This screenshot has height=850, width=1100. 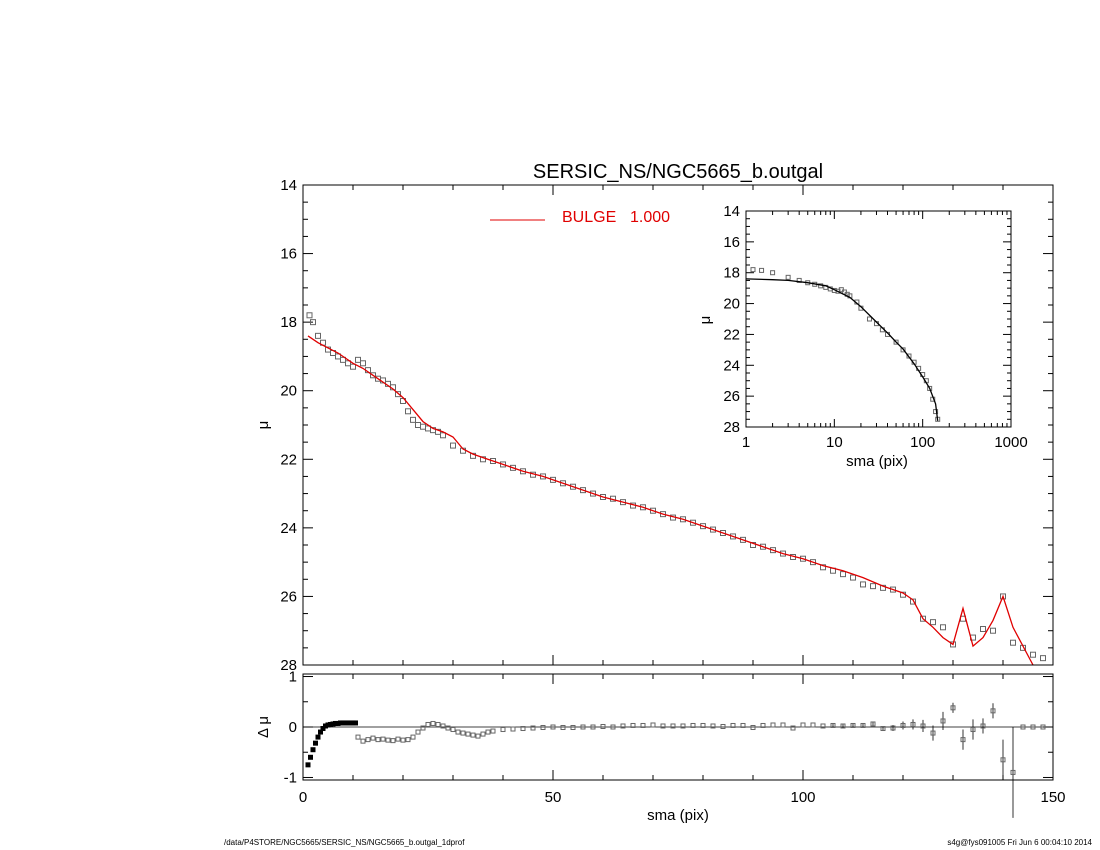 What do you see at coordinates (922, 442) in the screenshot?
I see `x-tick-label: 100` at bounding box center [922, 442].